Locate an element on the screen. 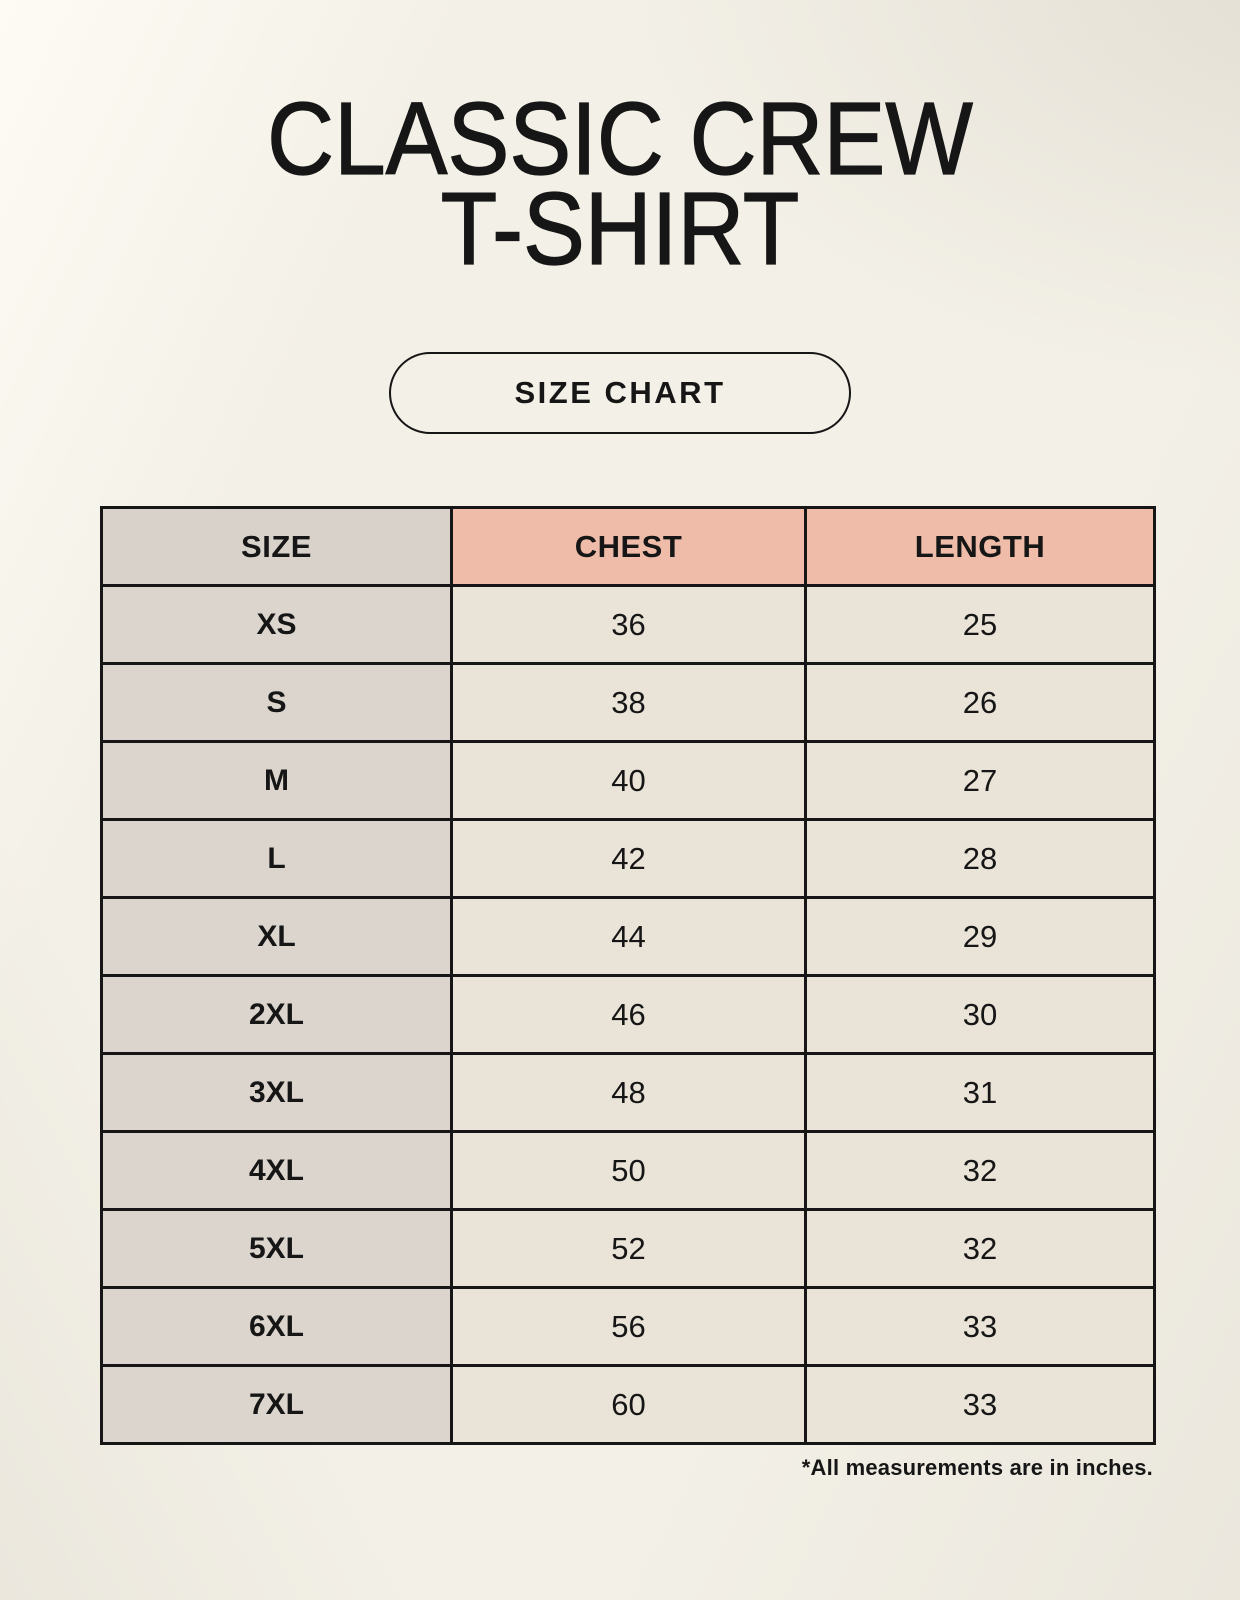  chest-cell: 48 is located at coordinates (628, 1093).